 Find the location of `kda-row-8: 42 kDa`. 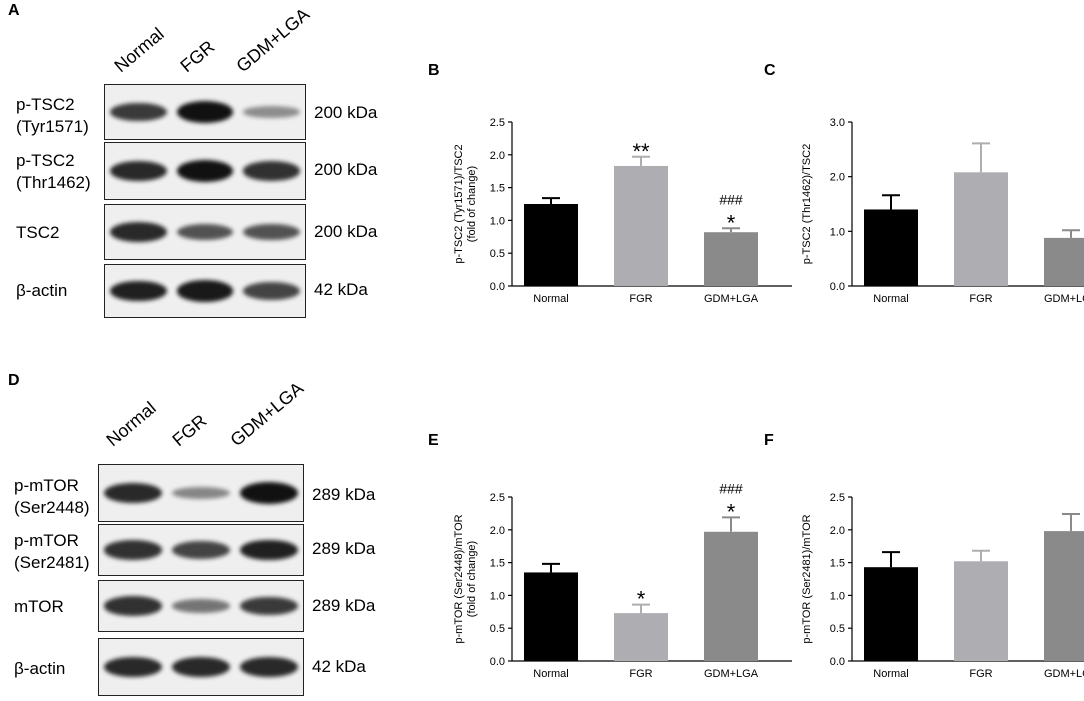

kda-row-8: 42 kDa is located at coordinates (339, 666).